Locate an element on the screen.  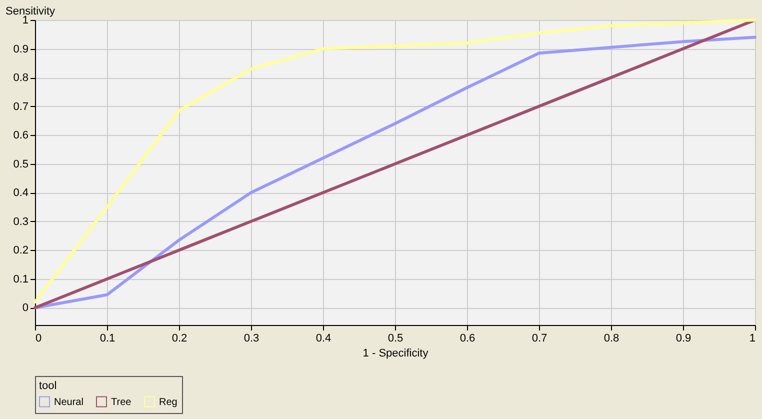
legend-label: Neural is located at coordinates (69, 402).